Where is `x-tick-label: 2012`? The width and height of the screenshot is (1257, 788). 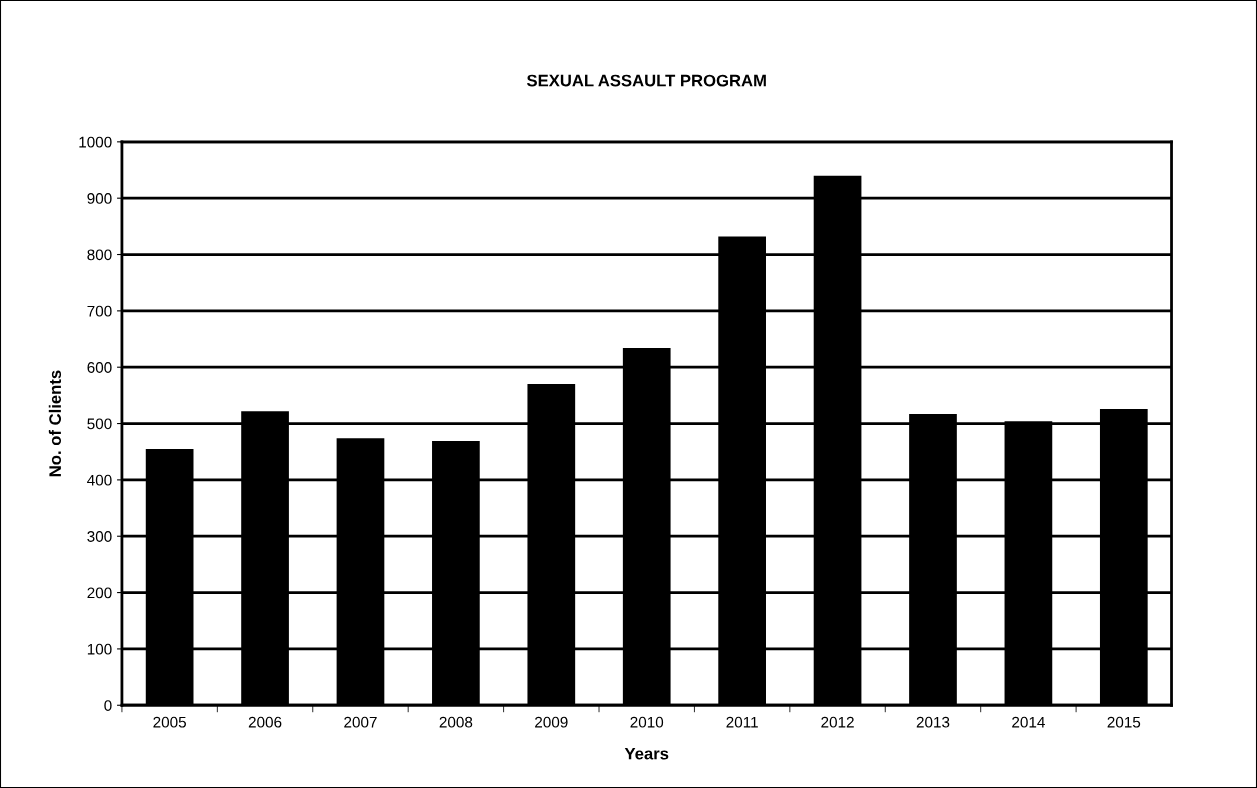
x-tick-label: 2012 is located at coordinates (837, 722).